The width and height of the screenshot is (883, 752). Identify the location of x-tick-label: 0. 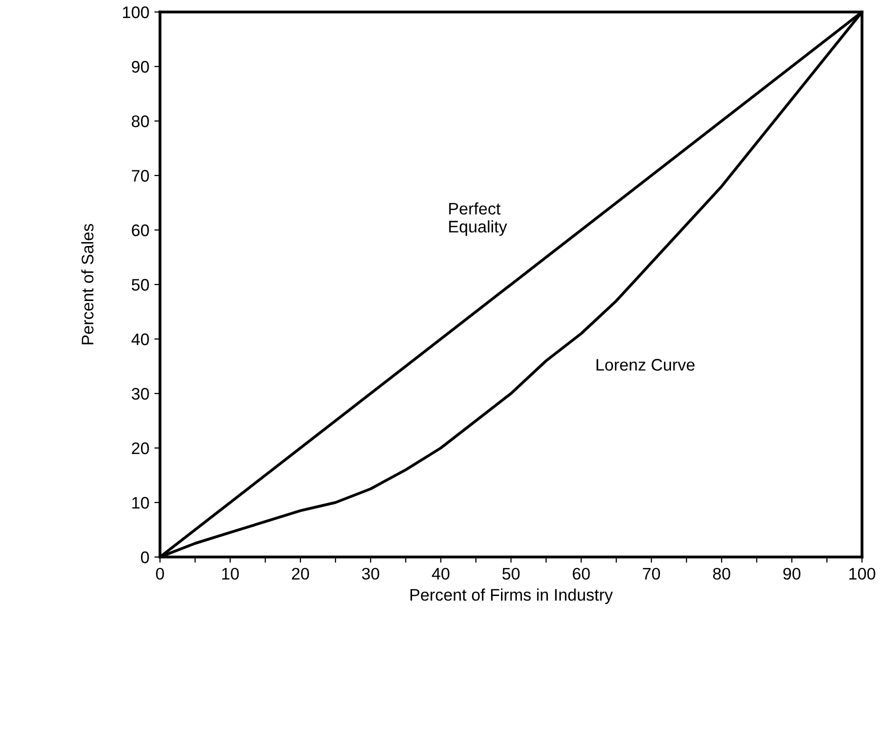
(160, 574).